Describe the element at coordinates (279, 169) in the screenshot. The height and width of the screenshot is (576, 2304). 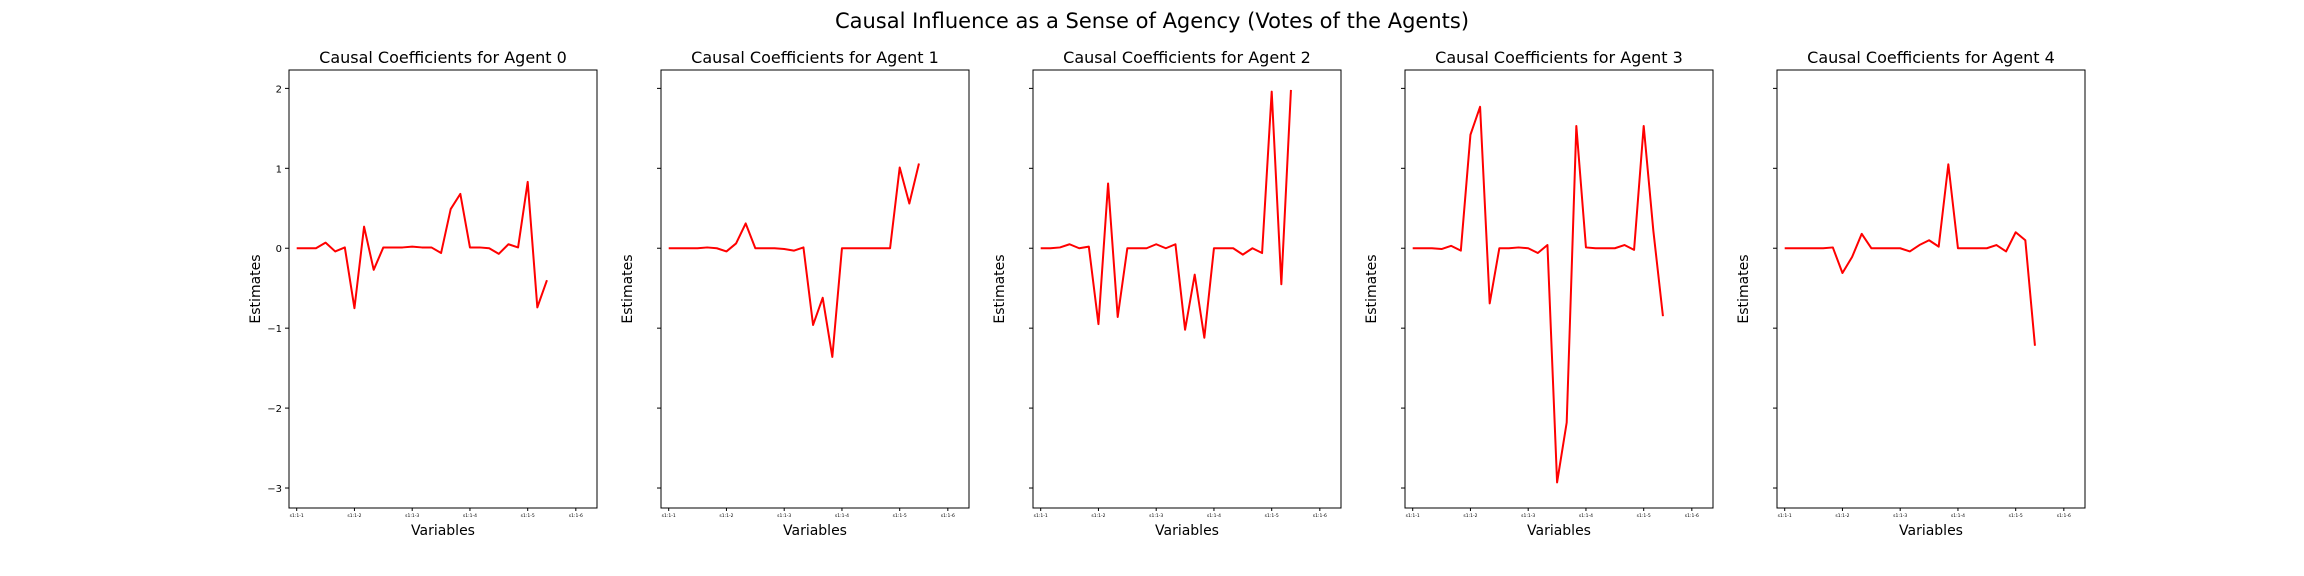
I see `y-tick-label: 1` at that location.